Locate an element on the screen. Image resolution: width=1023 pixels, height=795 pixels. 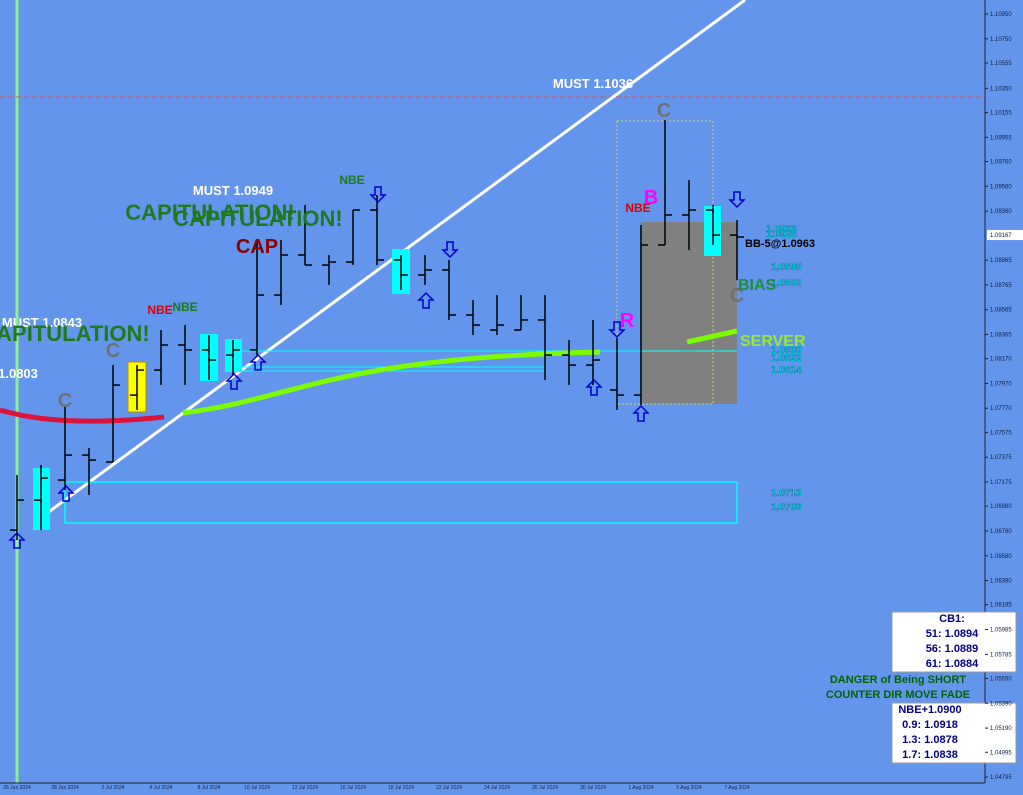
annotation: BIAS is located at coordinates (757, 285).